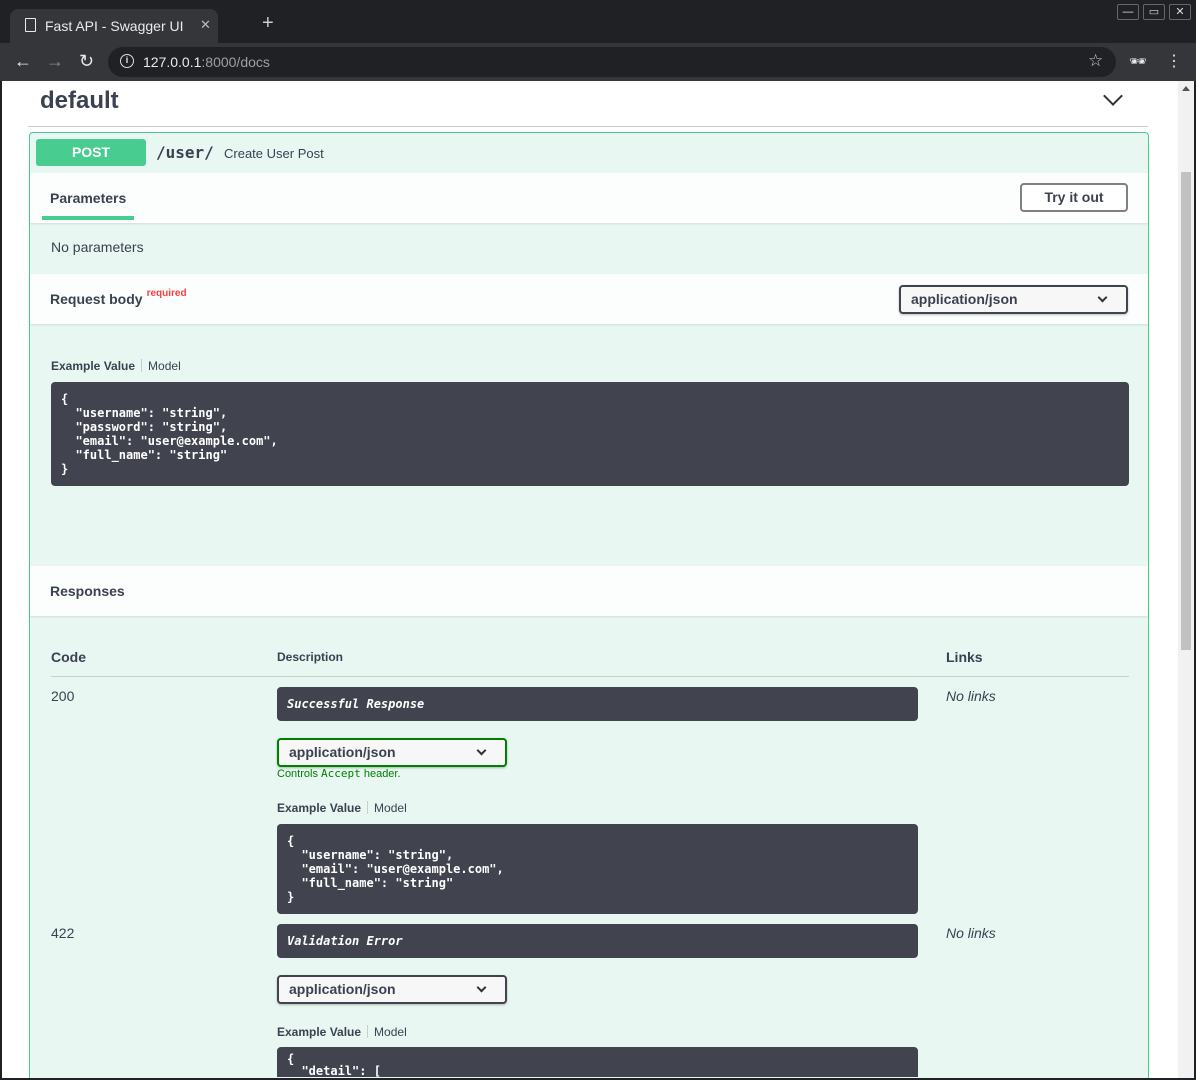 This screenshot has width=1196, height=1080. Describe the element at coordinates (339, 773) in the screenshot. I see `accept-header-note: Controls Accept header.` at that location.